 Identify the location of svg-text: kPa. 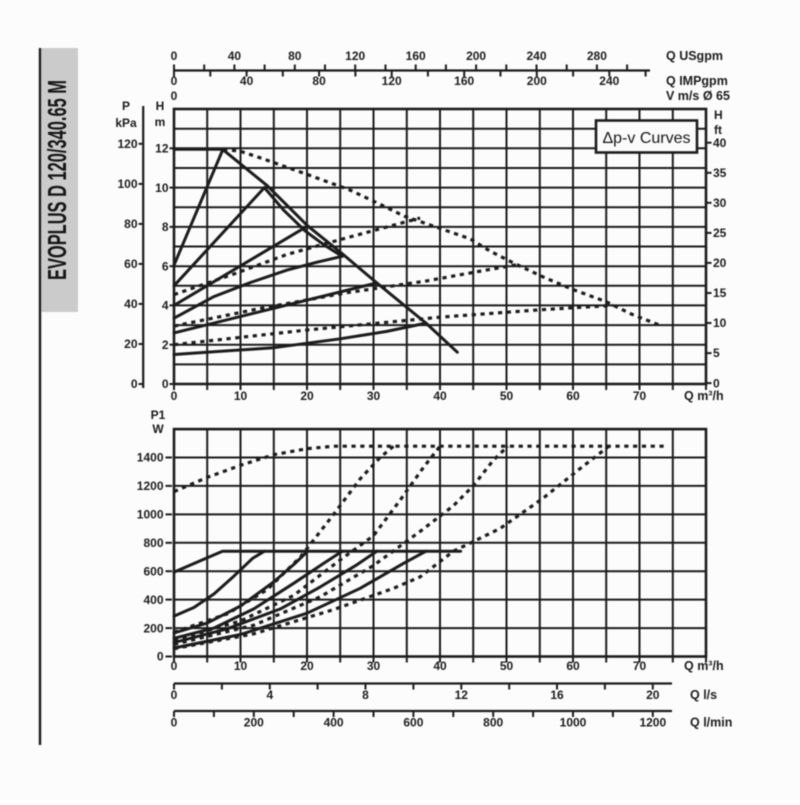
(126, 123).